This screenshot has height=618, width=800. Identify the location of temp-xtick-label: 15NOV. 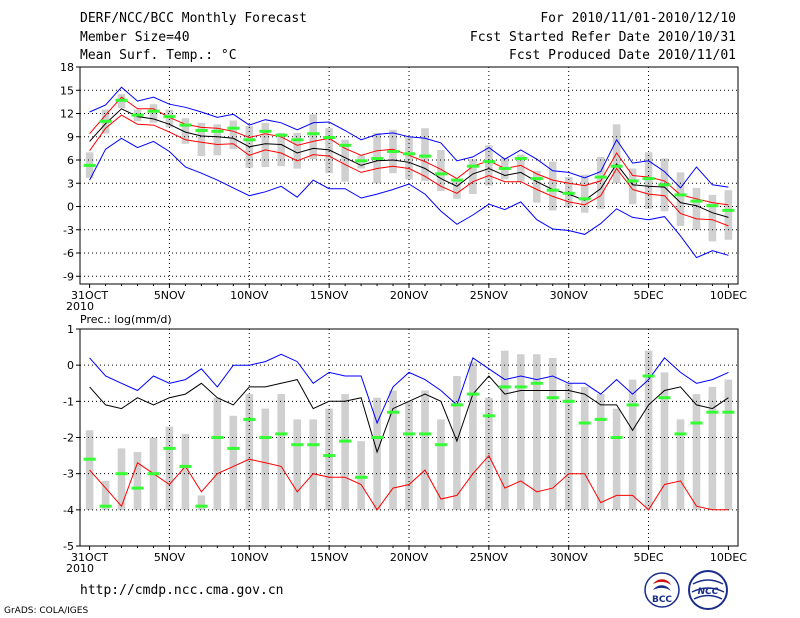
(329, 295).